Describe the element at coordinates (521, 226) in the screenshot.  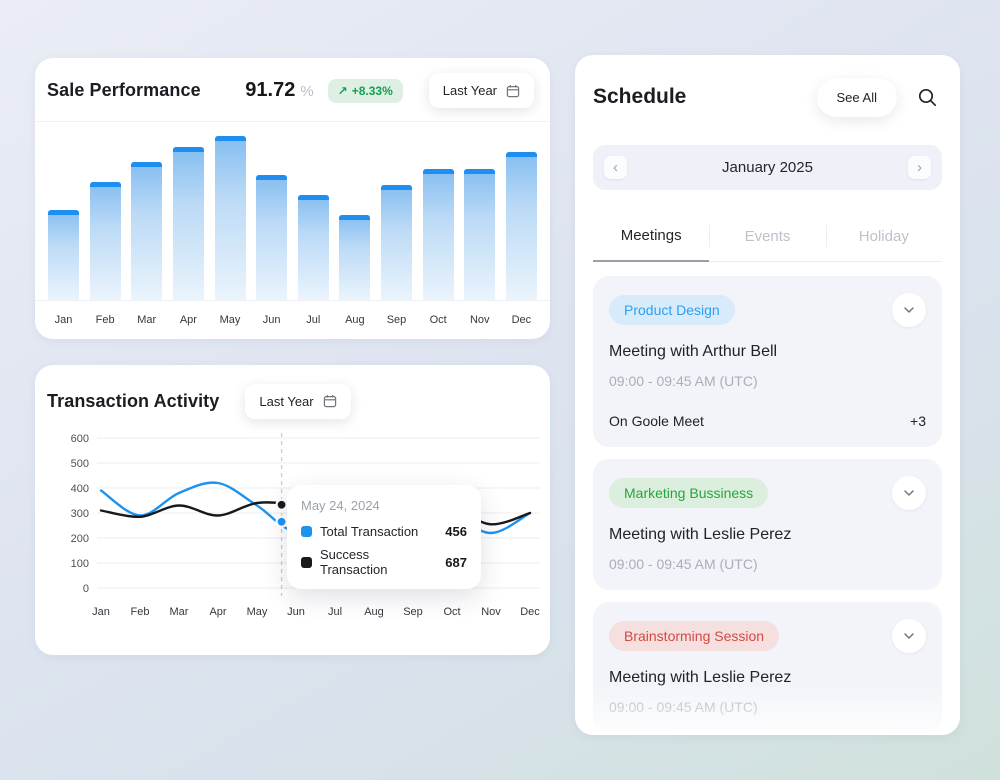
I see `sale-bar-dec` at that location.